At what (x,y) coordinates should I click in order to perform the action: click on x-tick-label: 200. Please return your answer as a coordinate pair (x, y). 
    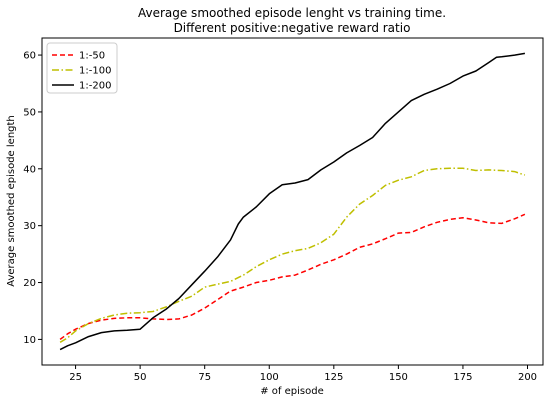
    Looking at the image, I should click on (527, 377).